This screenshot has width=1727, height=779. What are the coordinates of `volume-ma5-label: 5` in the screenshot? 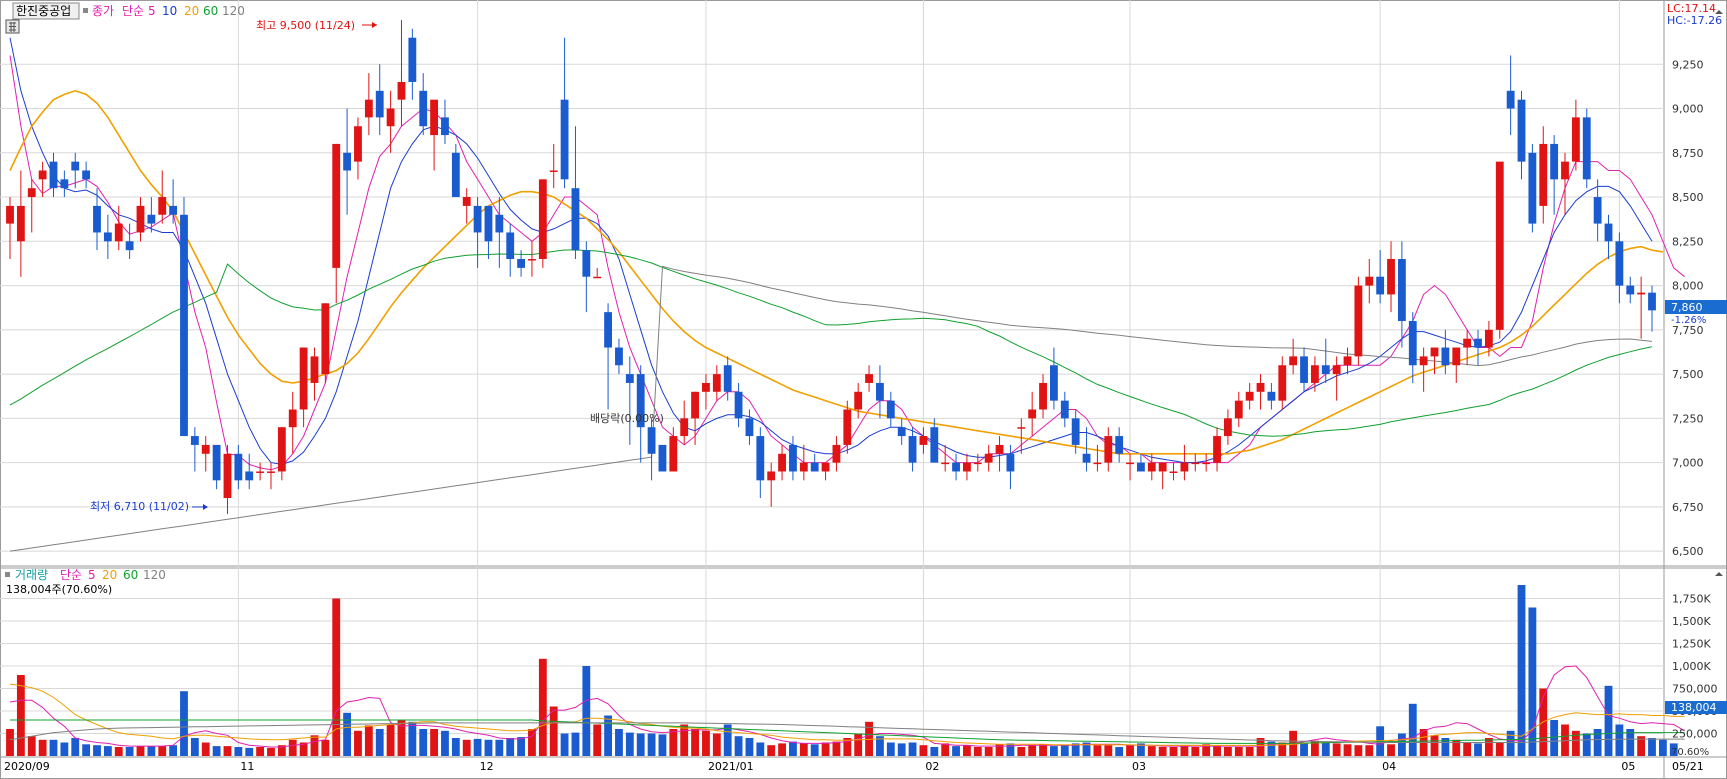 It's located at (92, 575).